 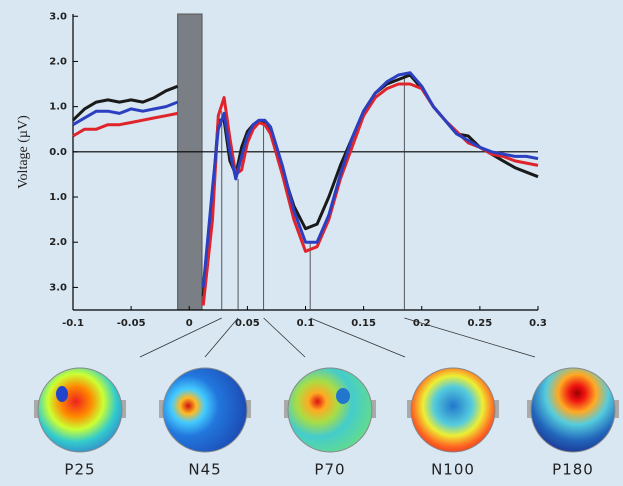 What do you see at coordinates (79, 470) in the screenshot?
I see `peak-label: P25` at bounding box center [79, 470].